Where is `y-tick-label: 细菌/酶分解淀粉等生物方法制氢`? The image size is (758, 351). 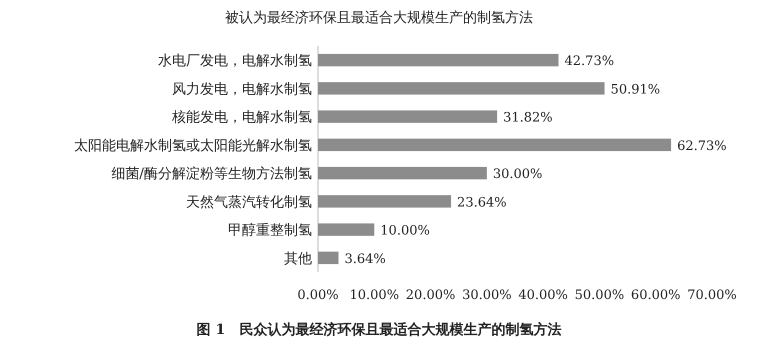 y-tick-label: 细菌/酶分解淀粉等生物方法制氢 is located at coordinates (211, 174).